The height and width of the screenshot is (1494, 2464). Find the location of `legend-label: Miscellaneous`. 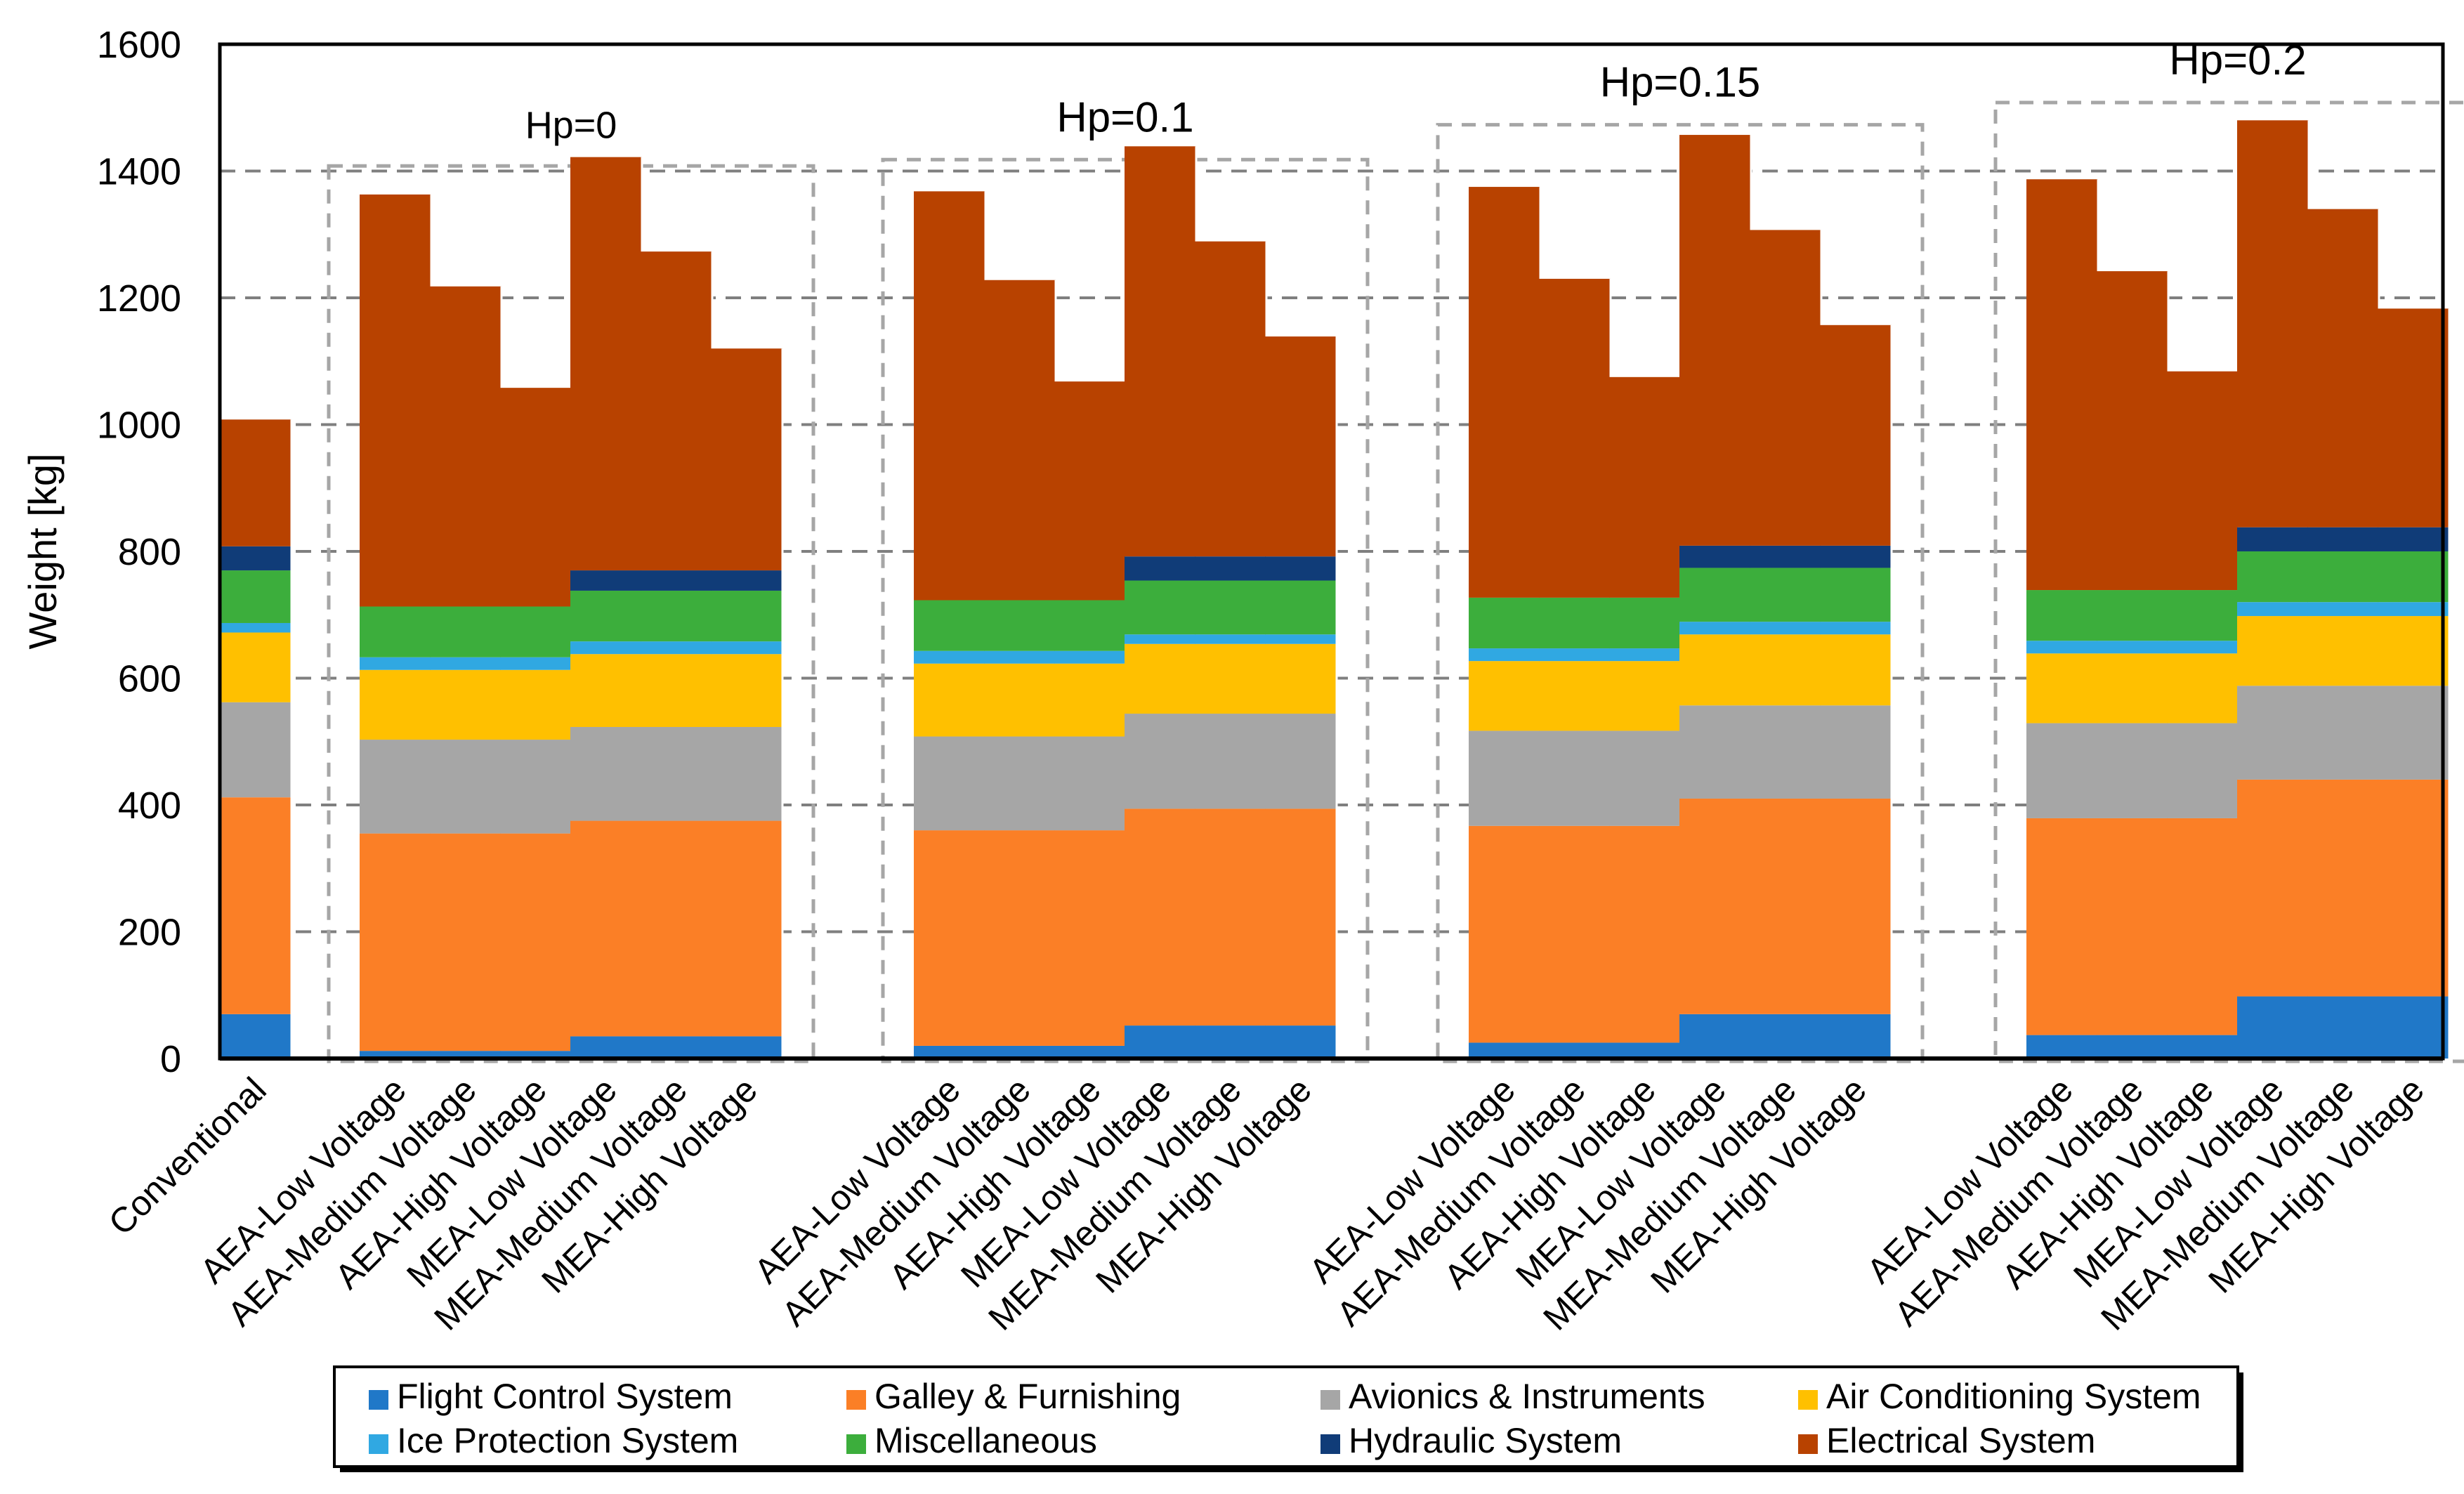

legend-label: Miscellaneous is located at coordinates (985, 1440).